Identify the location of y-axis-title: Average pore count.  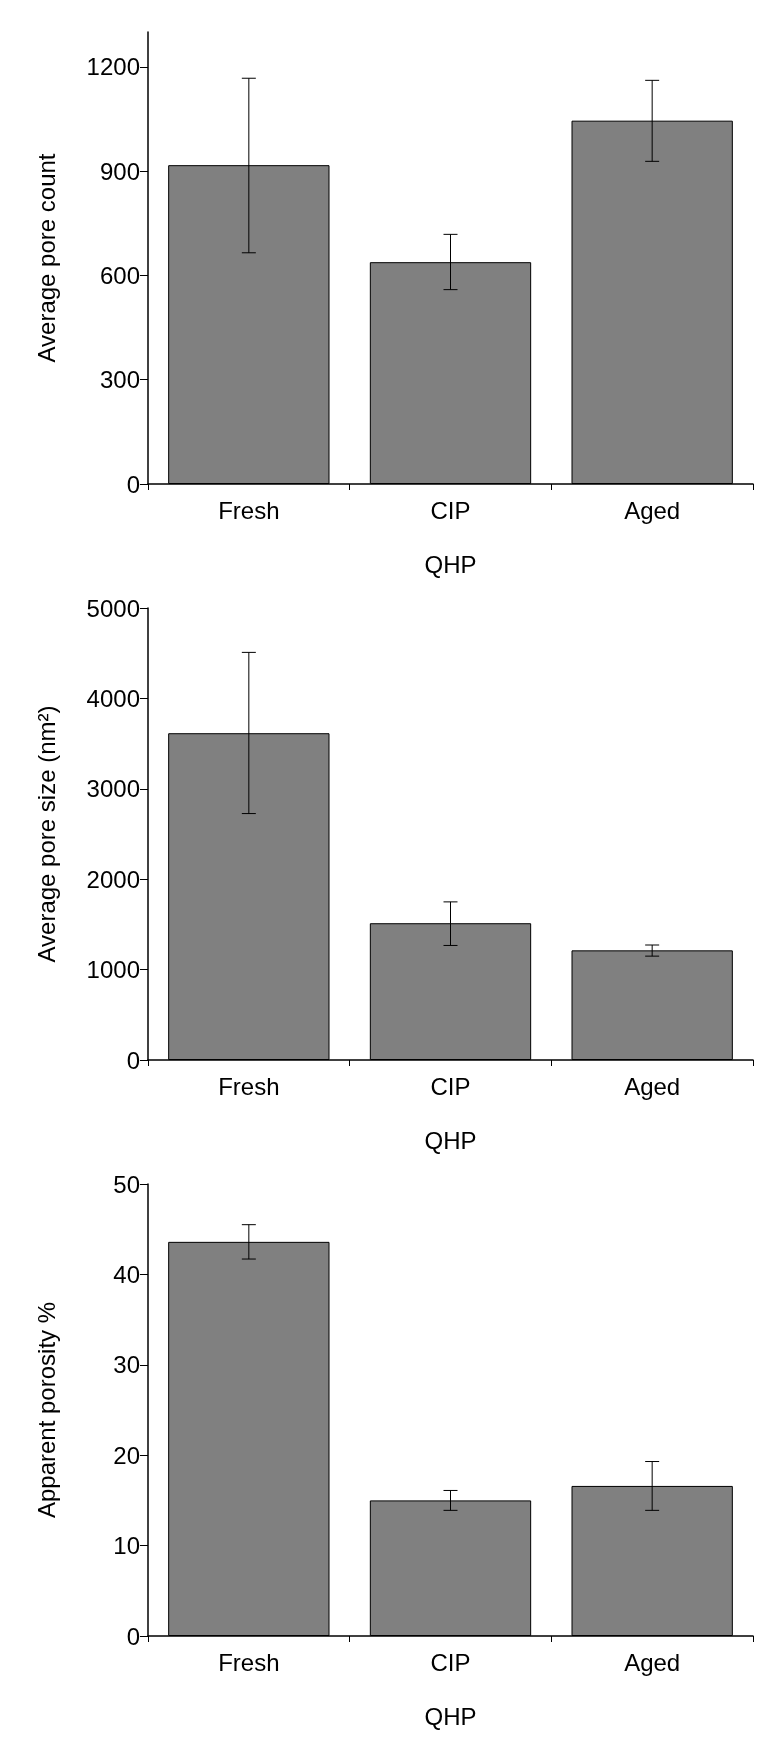
(46, 258).